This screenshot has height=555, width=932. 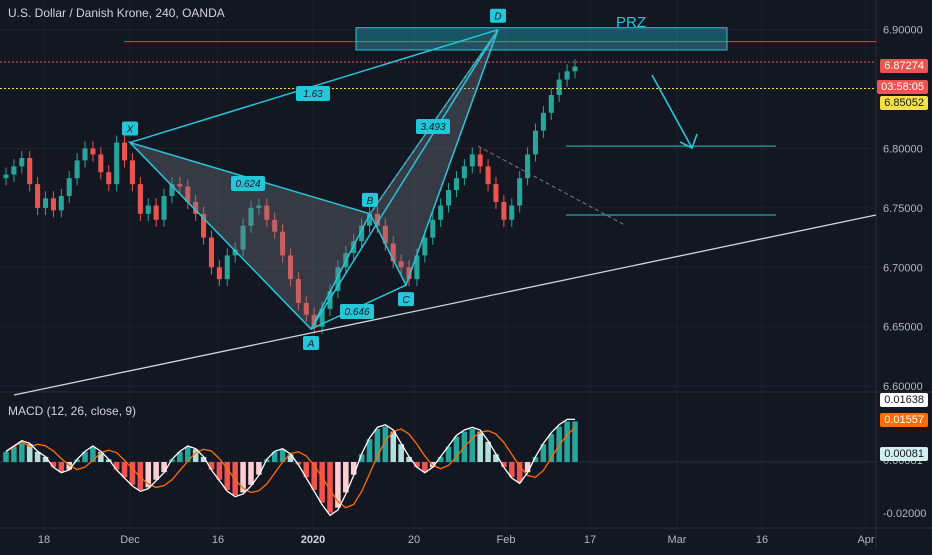 I want to click on x-tick-label: 17, so click(x=590, y=540).